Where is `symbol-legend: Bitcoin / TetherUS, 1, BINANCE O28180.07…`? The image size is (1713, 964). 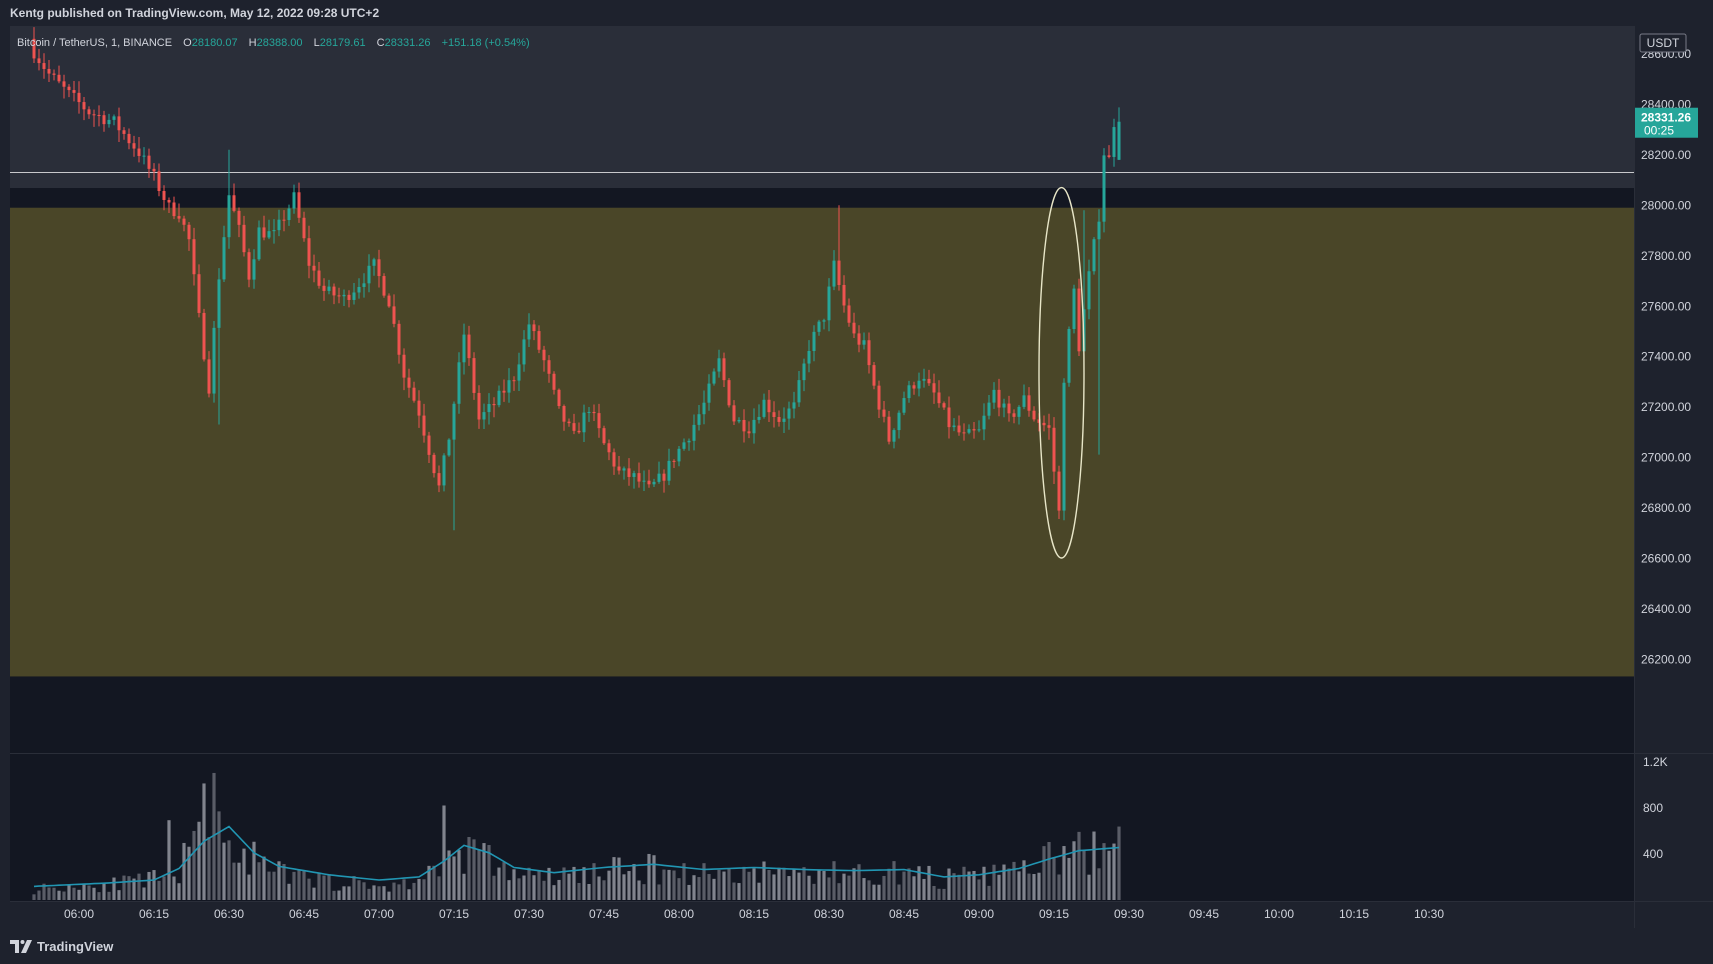
symbol-legend: Bitcoin / TetherUS, 1, BINANCE O28180.07… is located at coordinates (273, 43).